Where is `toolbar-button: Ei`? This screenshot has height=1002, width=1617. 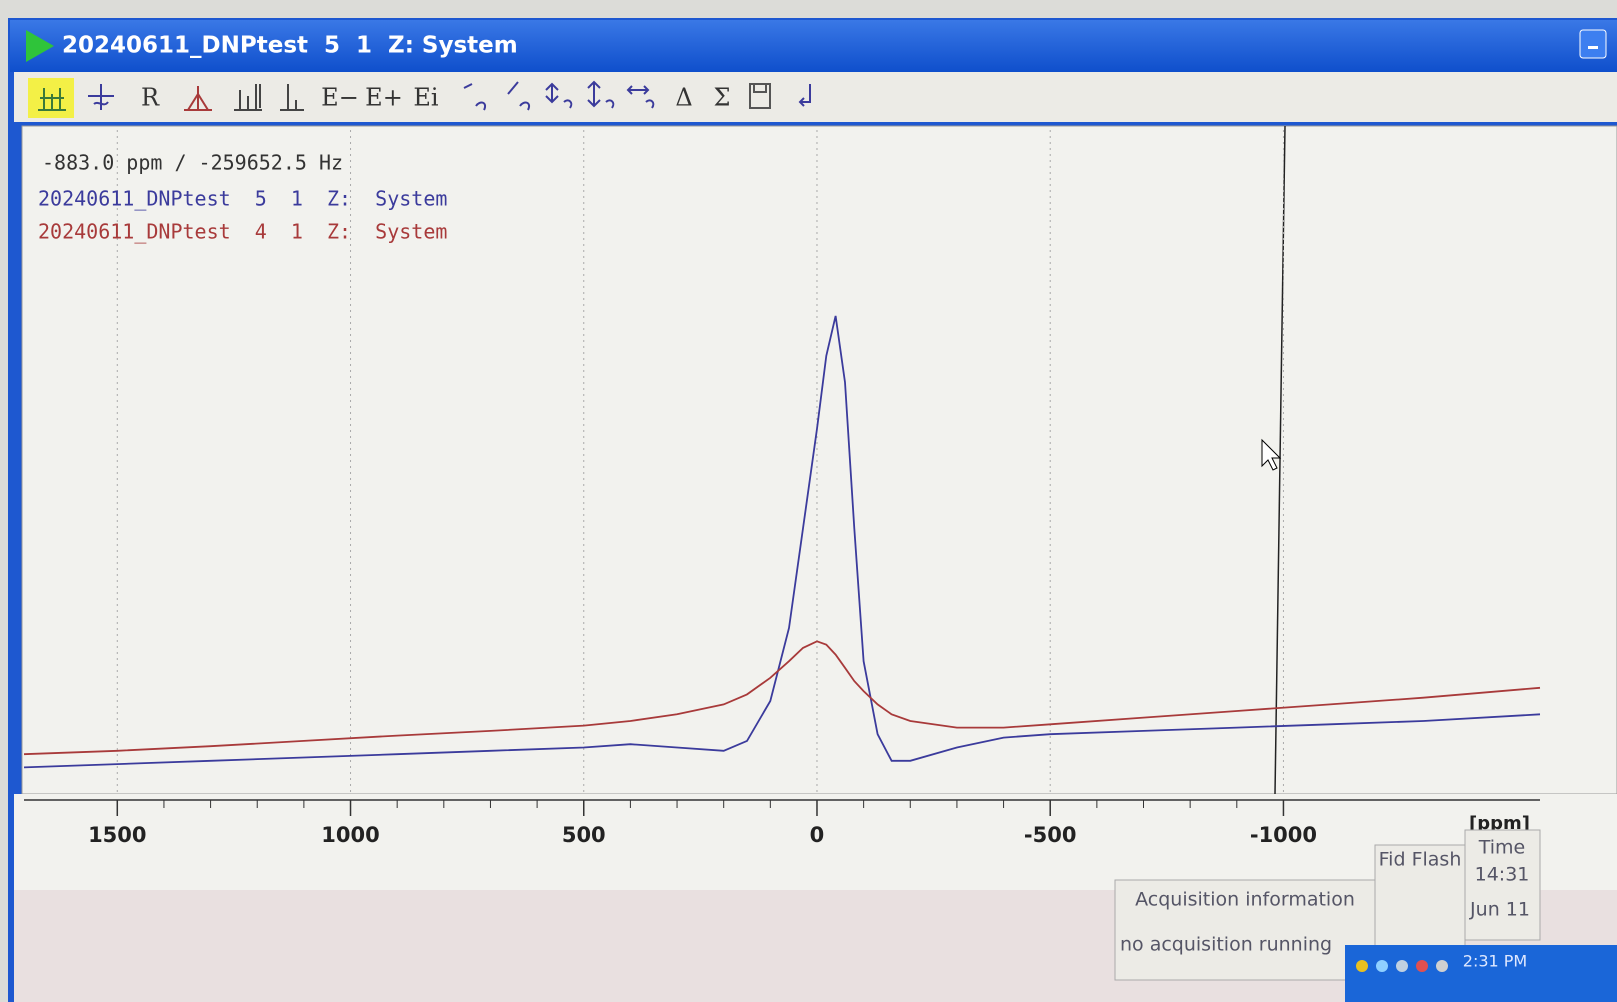 toolbar-button: Ei is located at coordinates (426, 98).